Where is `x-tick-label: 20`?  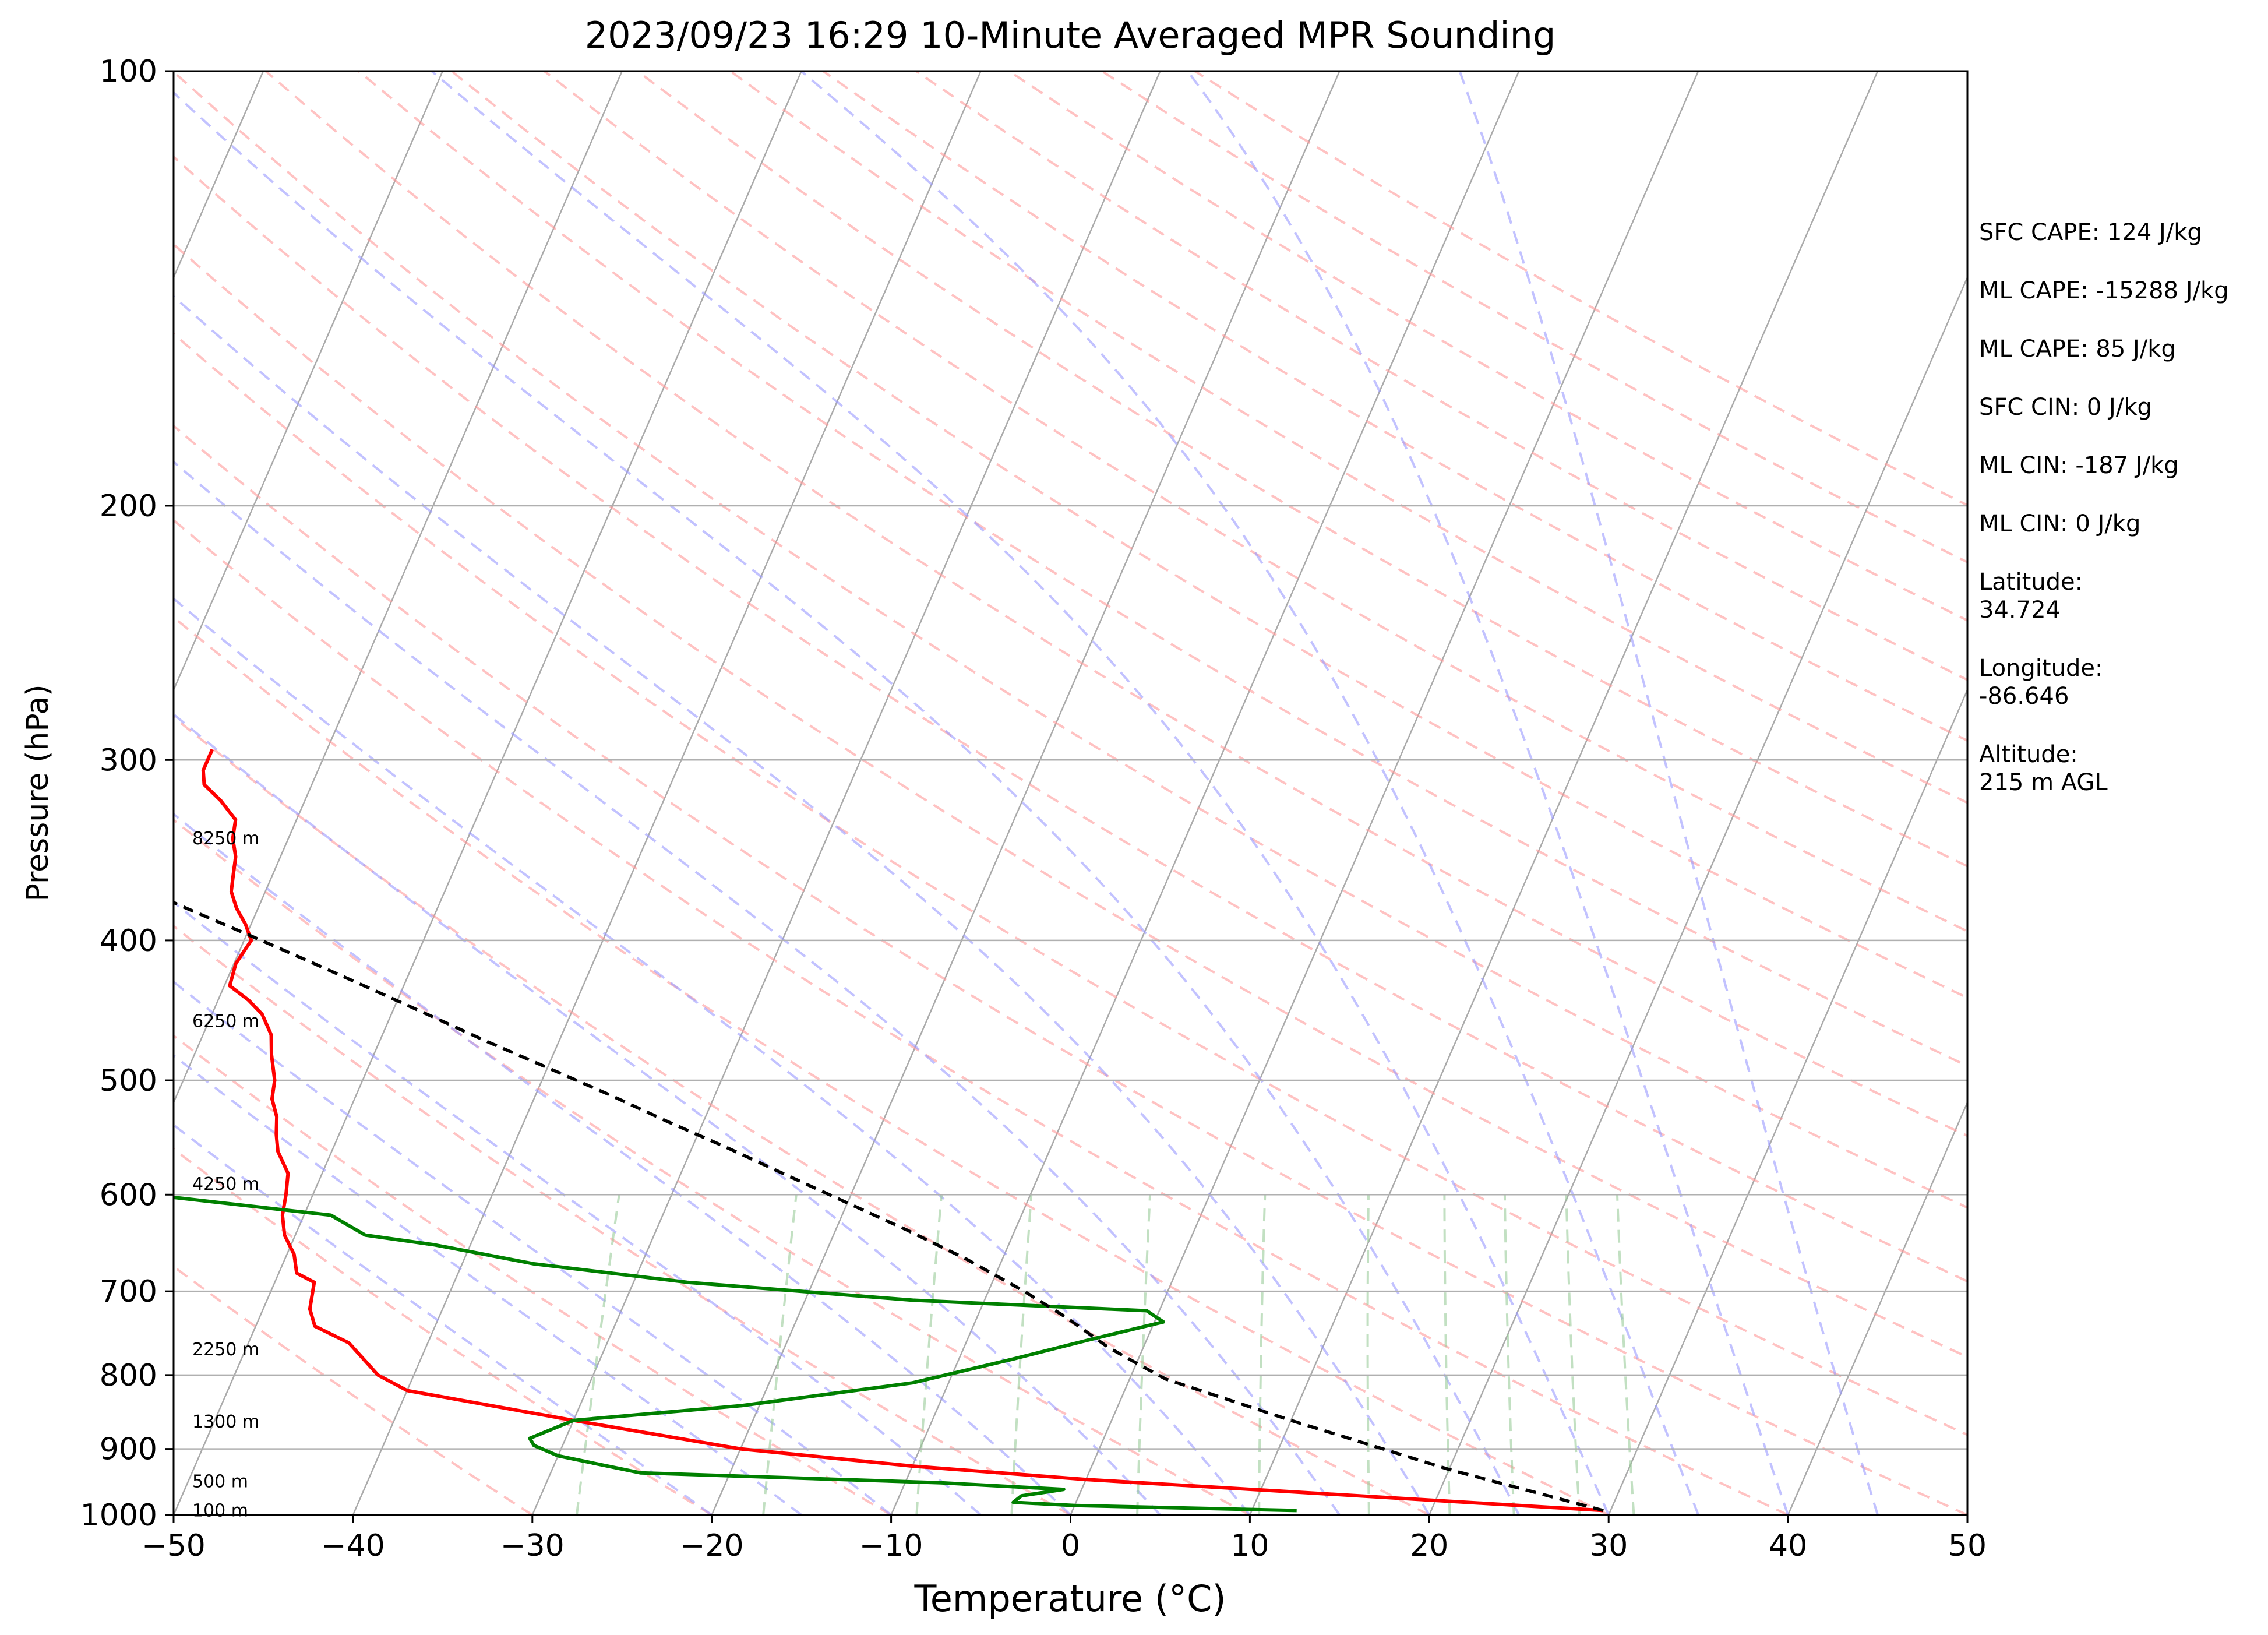 x-tick-label: 20 is located at coordinates (1429, 1545).